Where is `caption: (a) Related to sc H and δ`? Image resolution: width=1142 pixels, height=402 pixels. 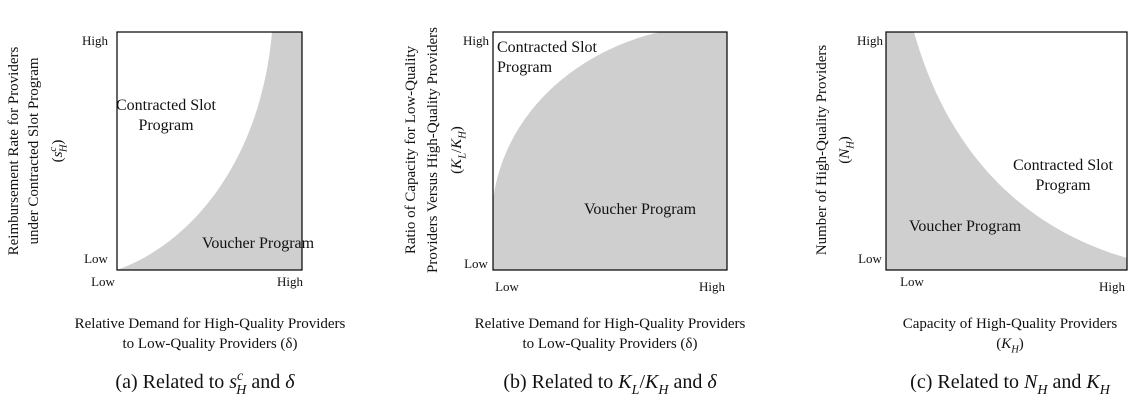 caption: (a) Related to sc H and δ is located at coordinates (205, 383).